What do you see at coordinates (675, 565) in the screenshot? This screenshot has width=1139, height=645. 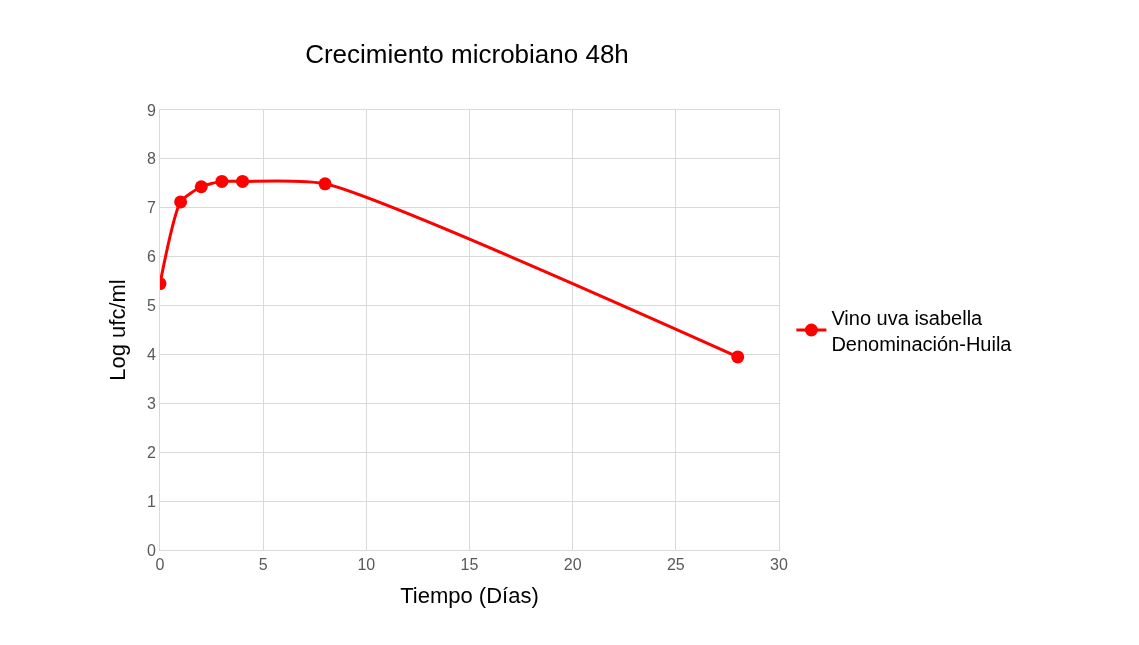 I see `x-tick-label: 25` at bounding box center [675, 565].